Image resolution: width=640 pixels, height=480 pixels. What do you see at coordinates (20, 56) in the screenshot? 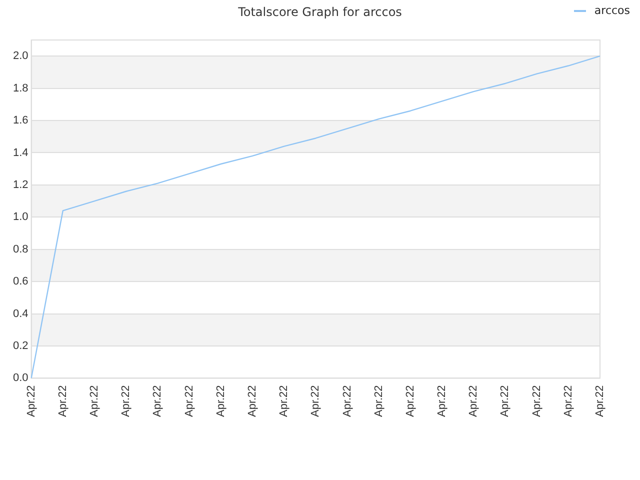
I see `y-tick-label: 2.0` at bounding box center [20, 56].